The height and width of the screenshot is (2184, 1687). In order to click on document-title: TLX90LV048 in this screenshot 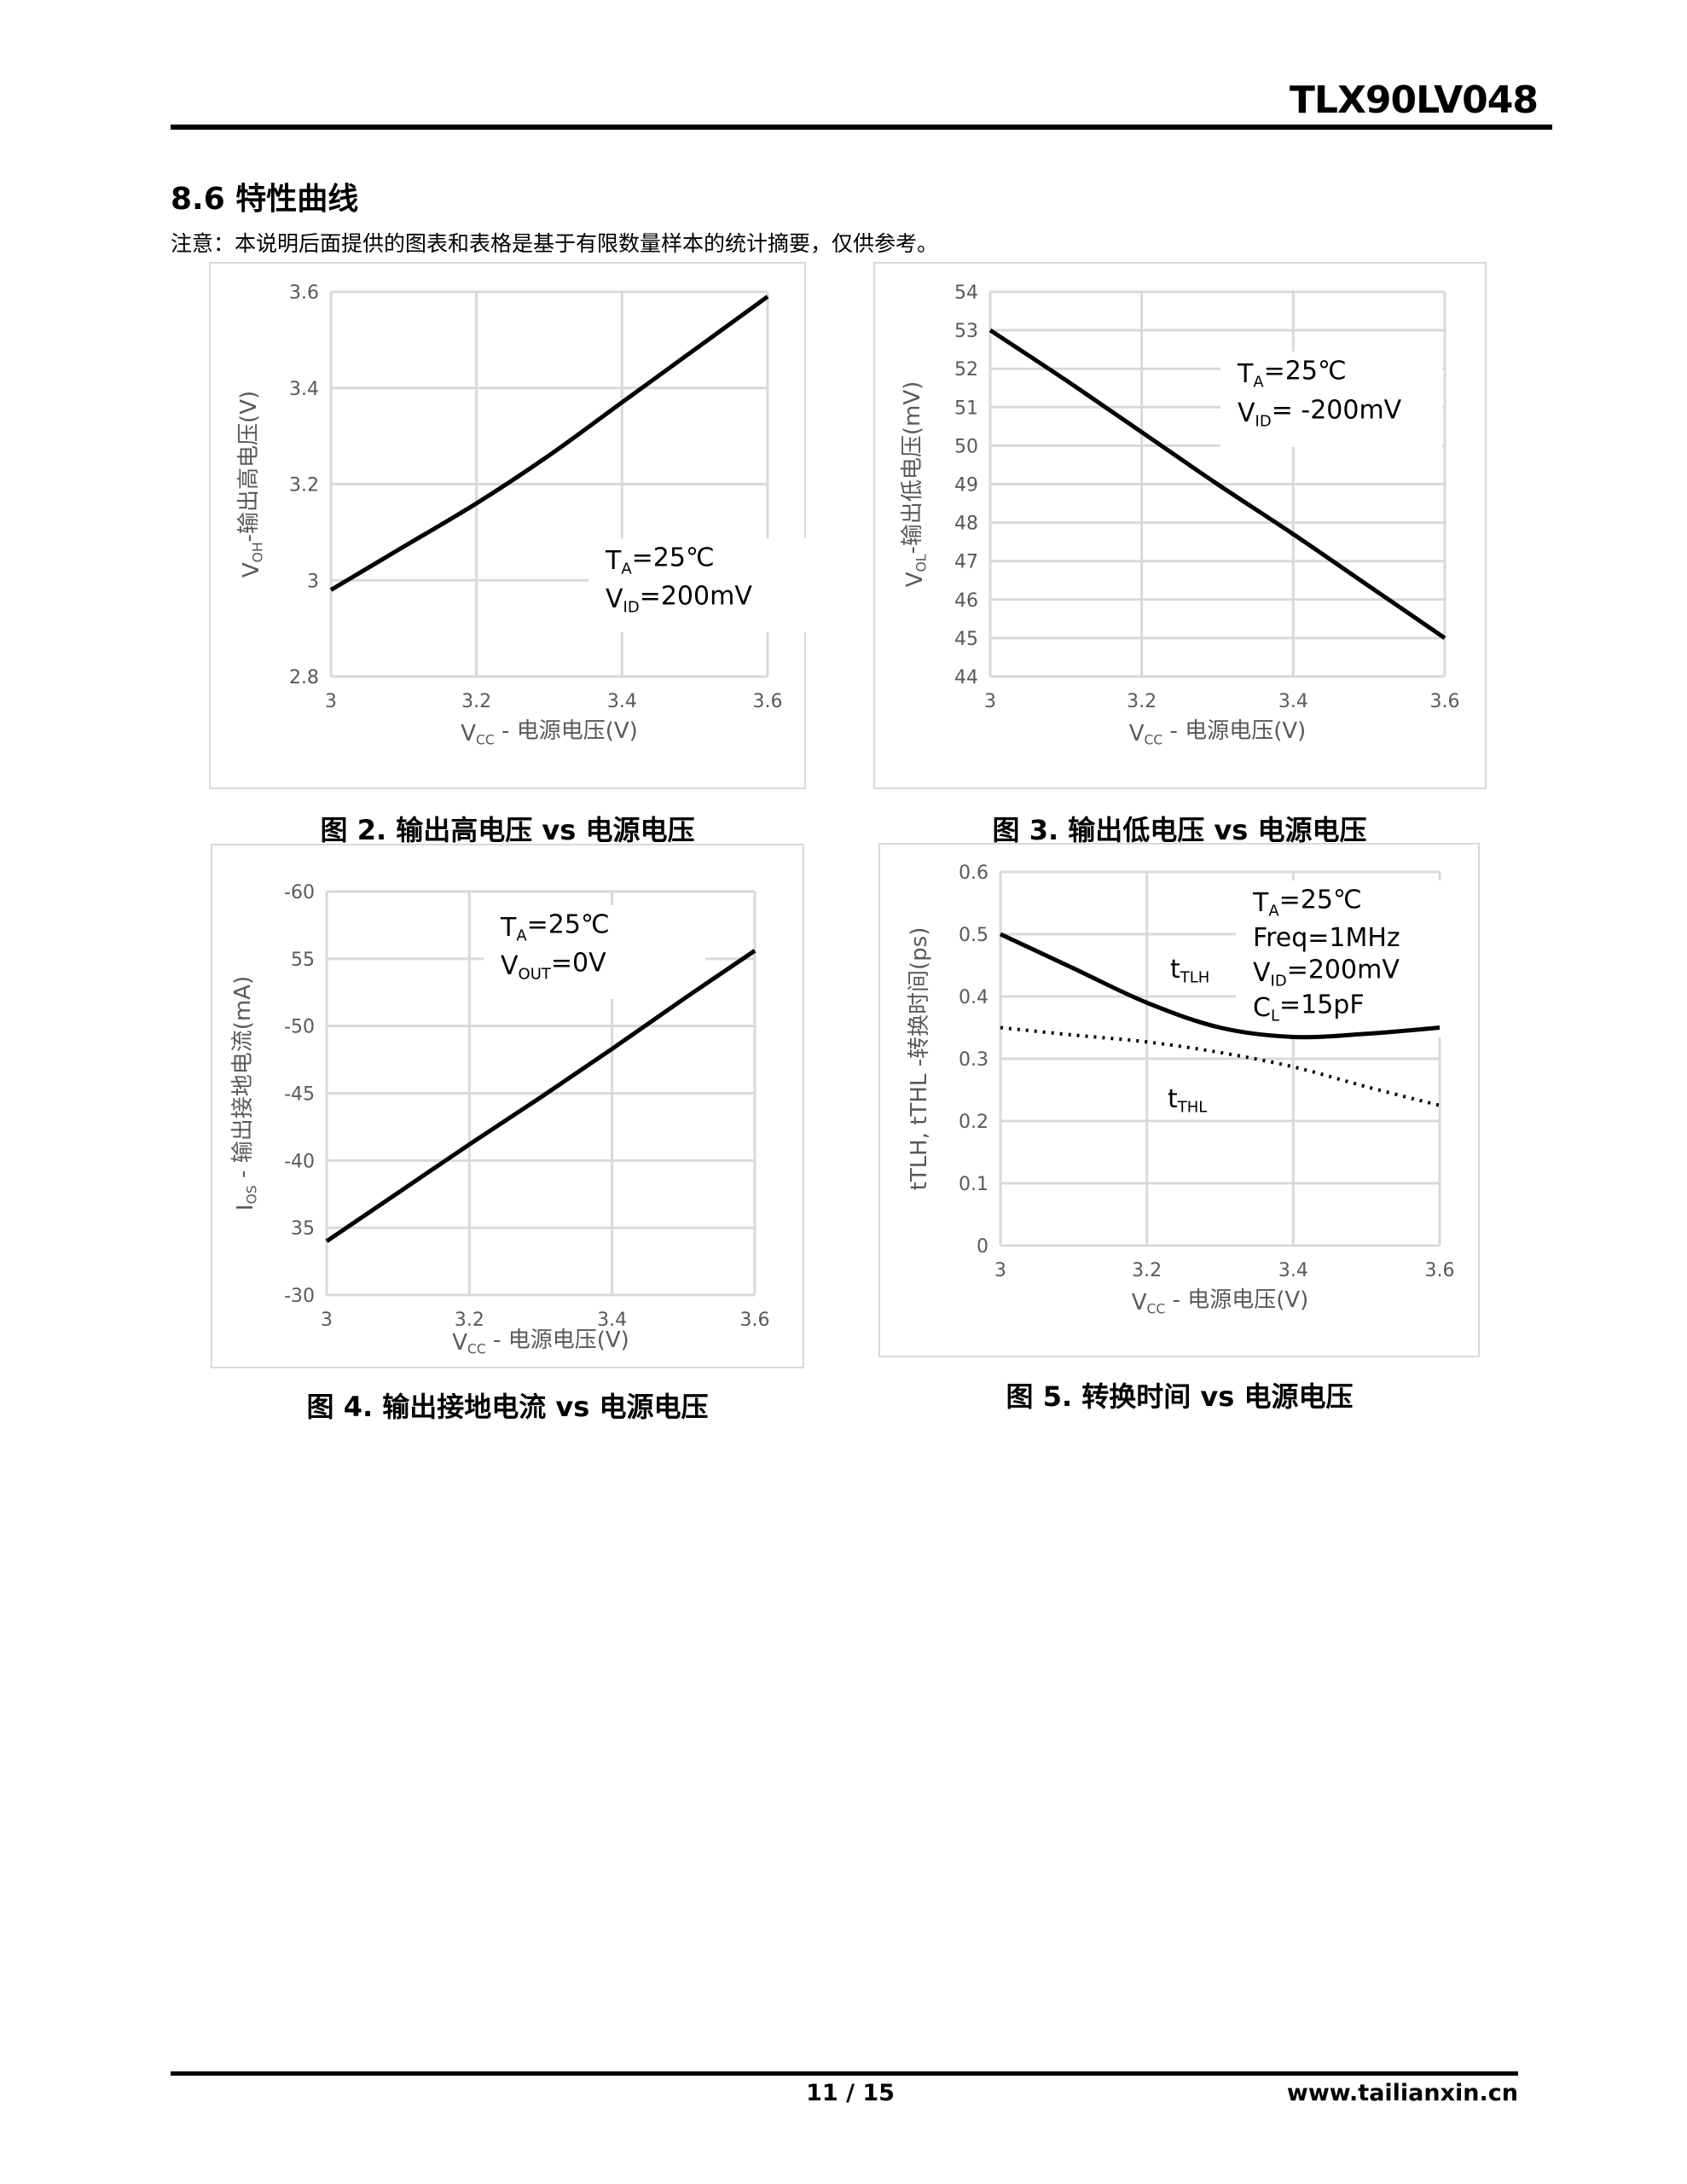, I will do `click(1414, 100)`.